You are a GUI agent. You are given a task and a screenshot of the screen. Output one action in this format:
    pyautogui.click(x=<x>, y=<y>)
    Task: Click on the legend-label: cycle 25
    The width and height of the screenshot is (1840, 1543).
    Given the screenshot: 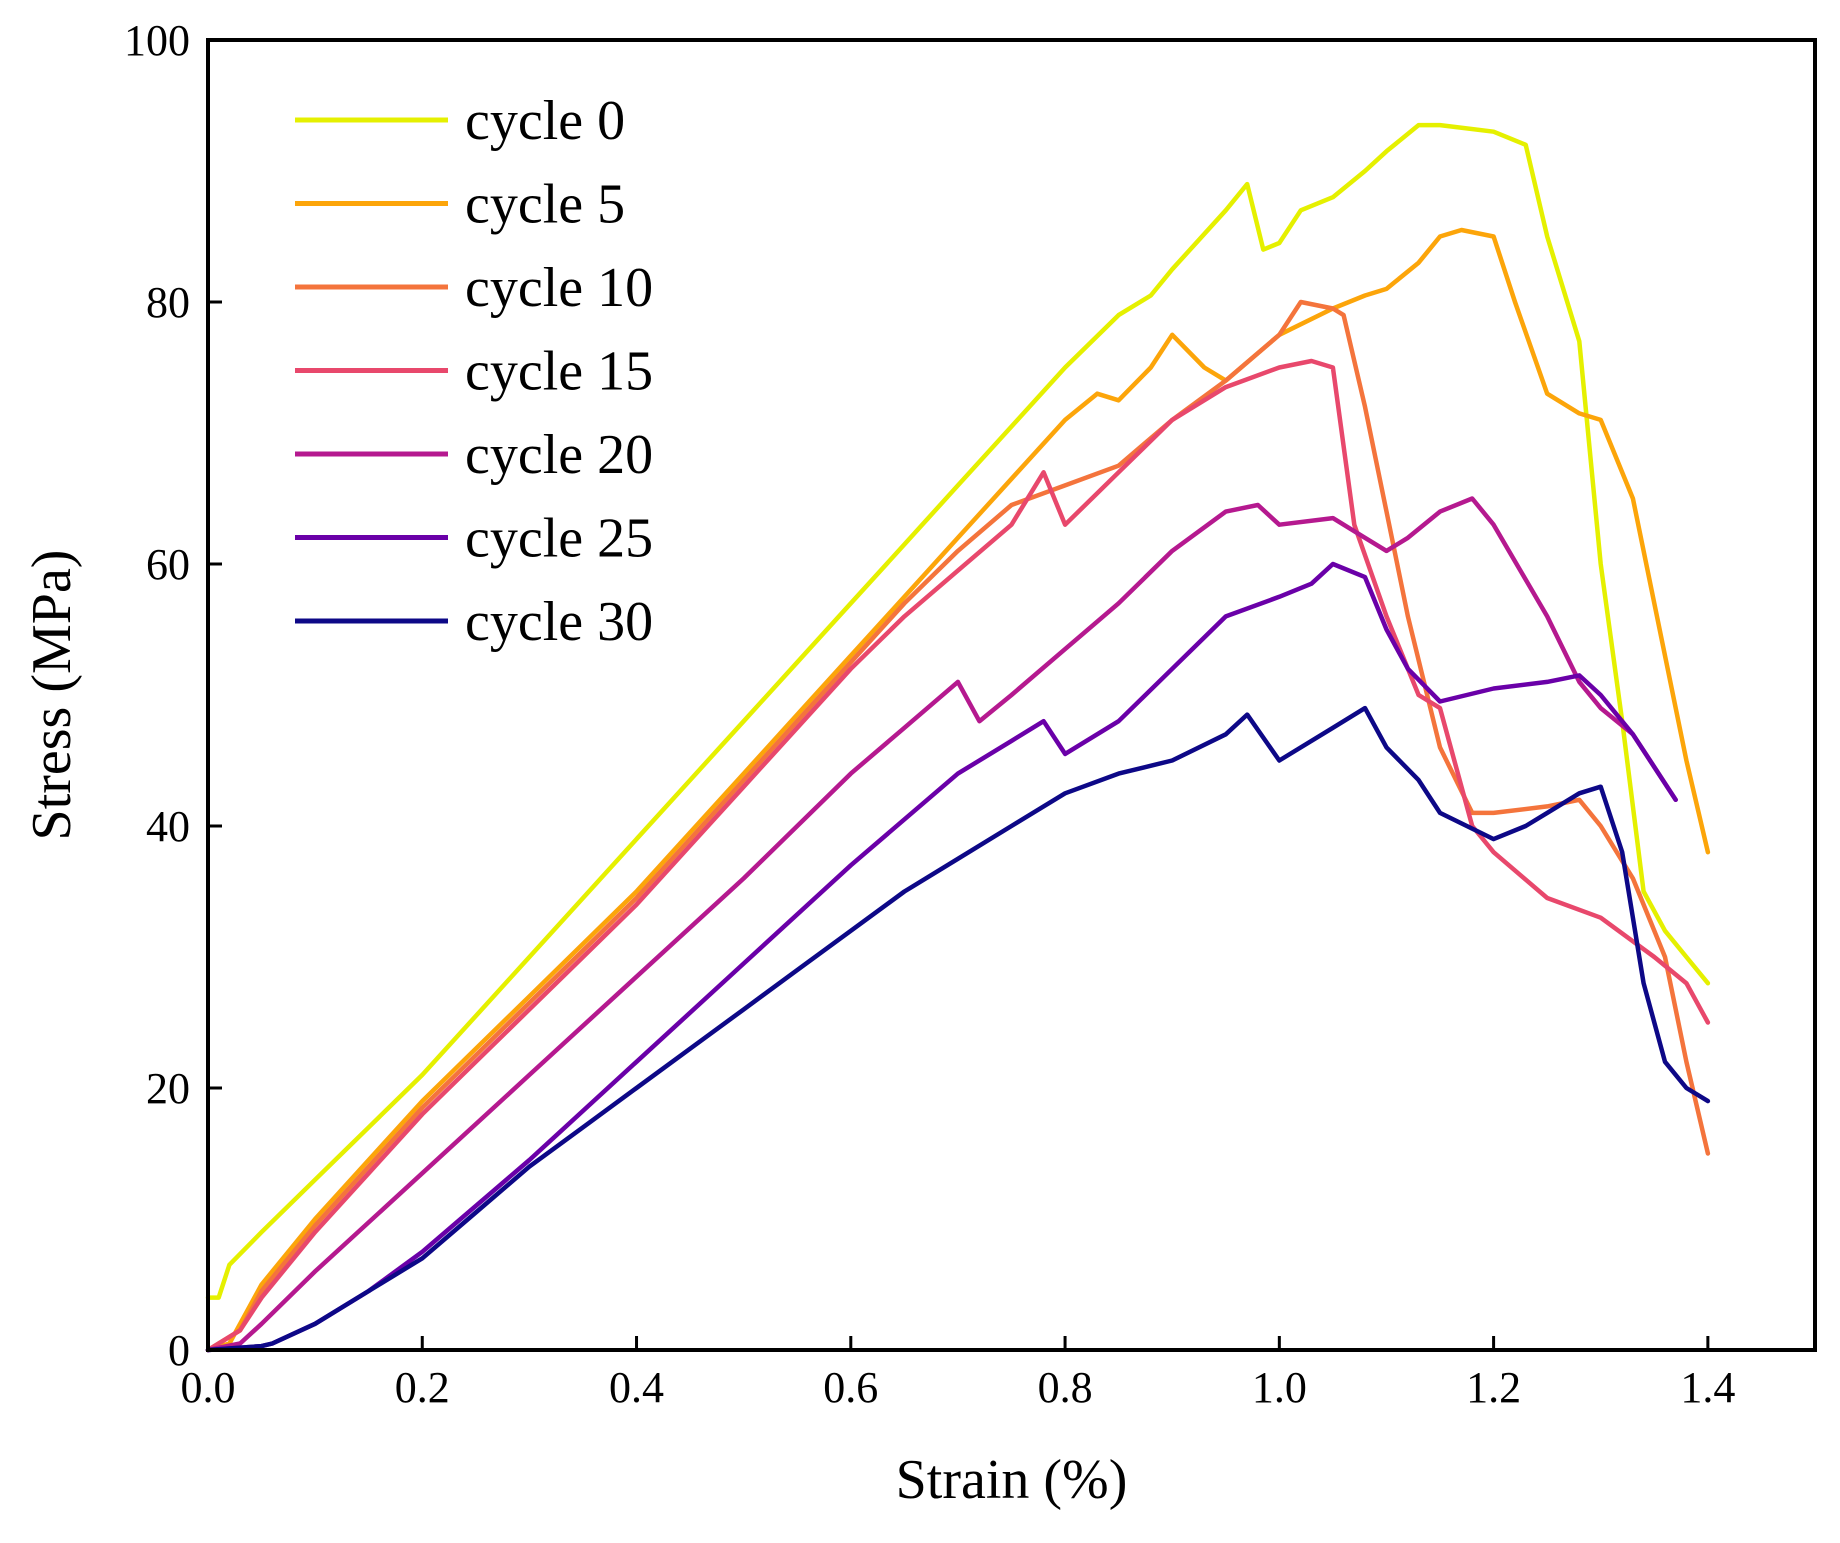 What is the action you would take?
    pyautogui.click(x=559, y=539)
    